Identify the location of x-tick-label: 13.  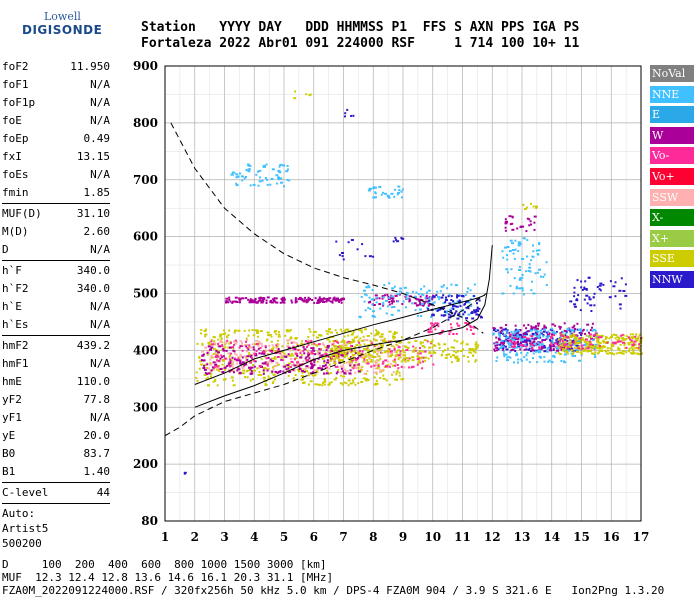
(522, 537).